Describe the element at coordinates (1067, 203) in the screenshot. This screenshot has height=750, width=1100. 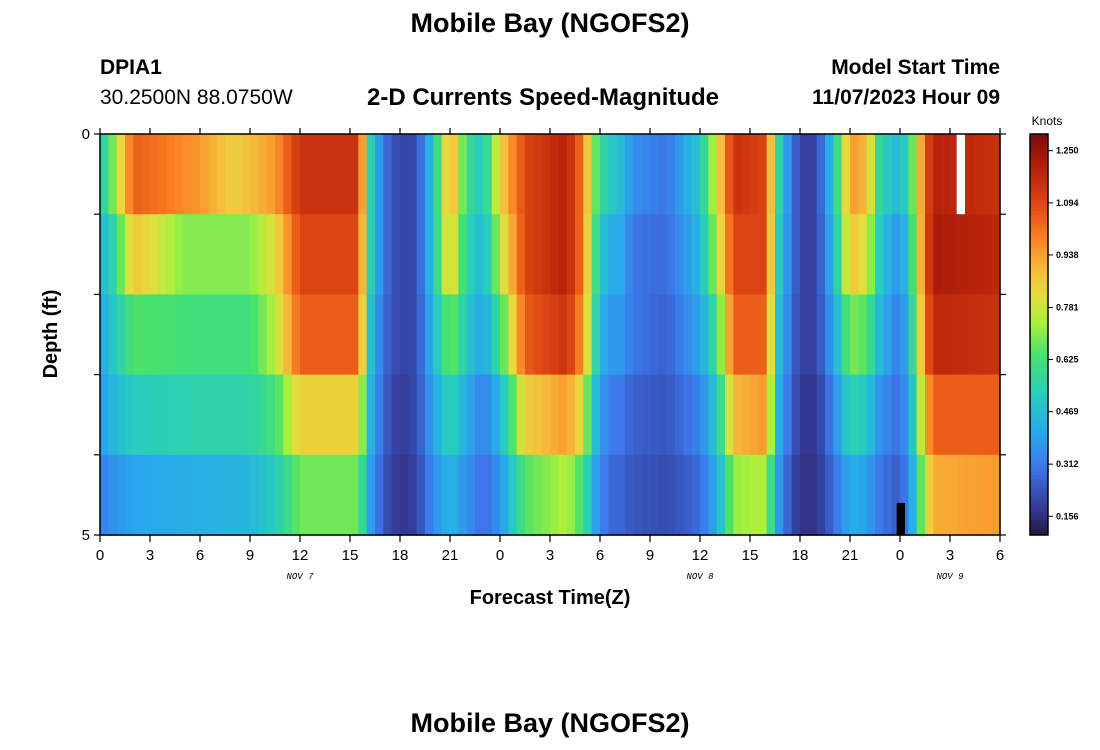
I see `colorbar-tick-label: 1.094` at that location.